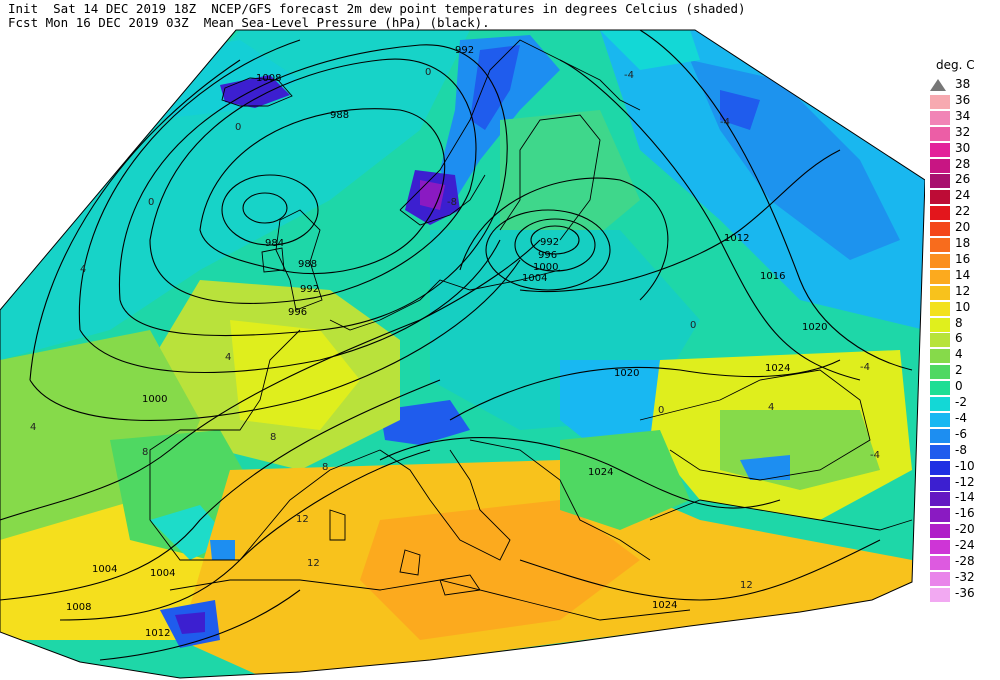 Image resolution: width=1000 pixels, height=680 pixels. What do you see at coordinates (961, 417) in the screenshot?
I see `legend-label: -4` at bounding box center [961, 417].